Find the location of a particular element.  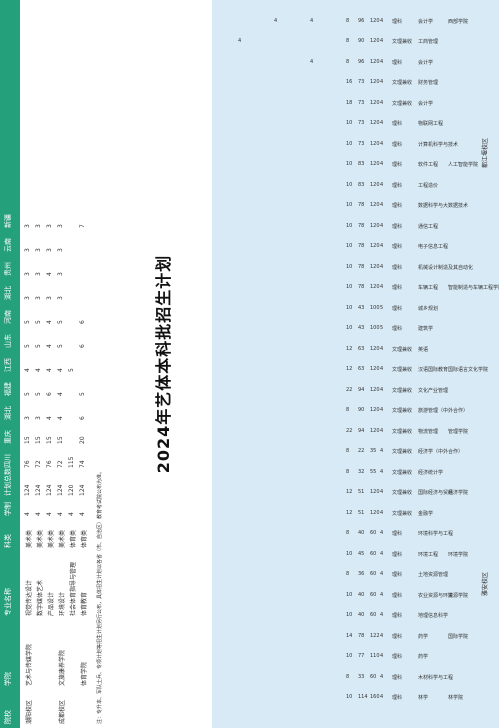

table-cell: 城乡规划 is located at coordinates (428, 309).